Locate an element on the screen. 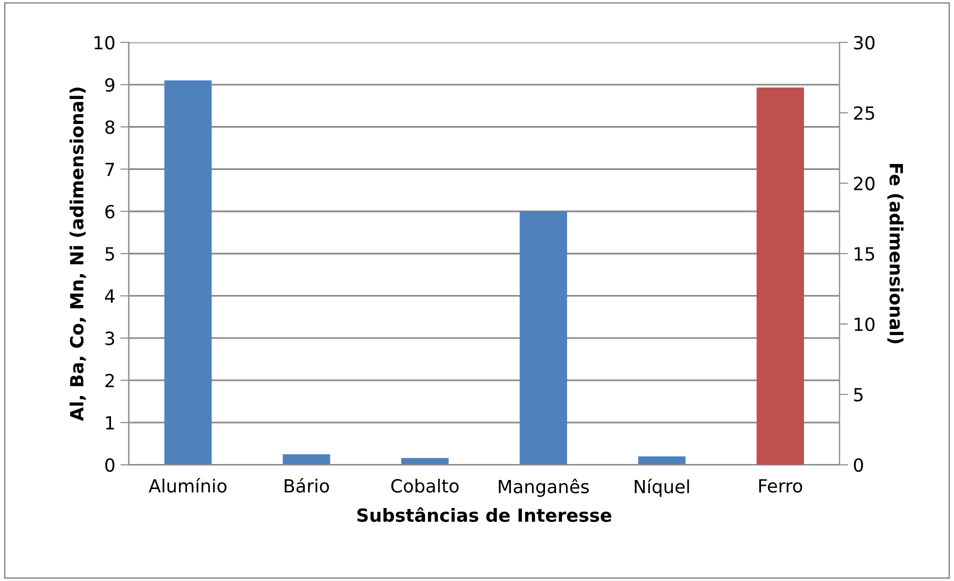  y2-tick-label: 20 is located at coordinates (864, 183).